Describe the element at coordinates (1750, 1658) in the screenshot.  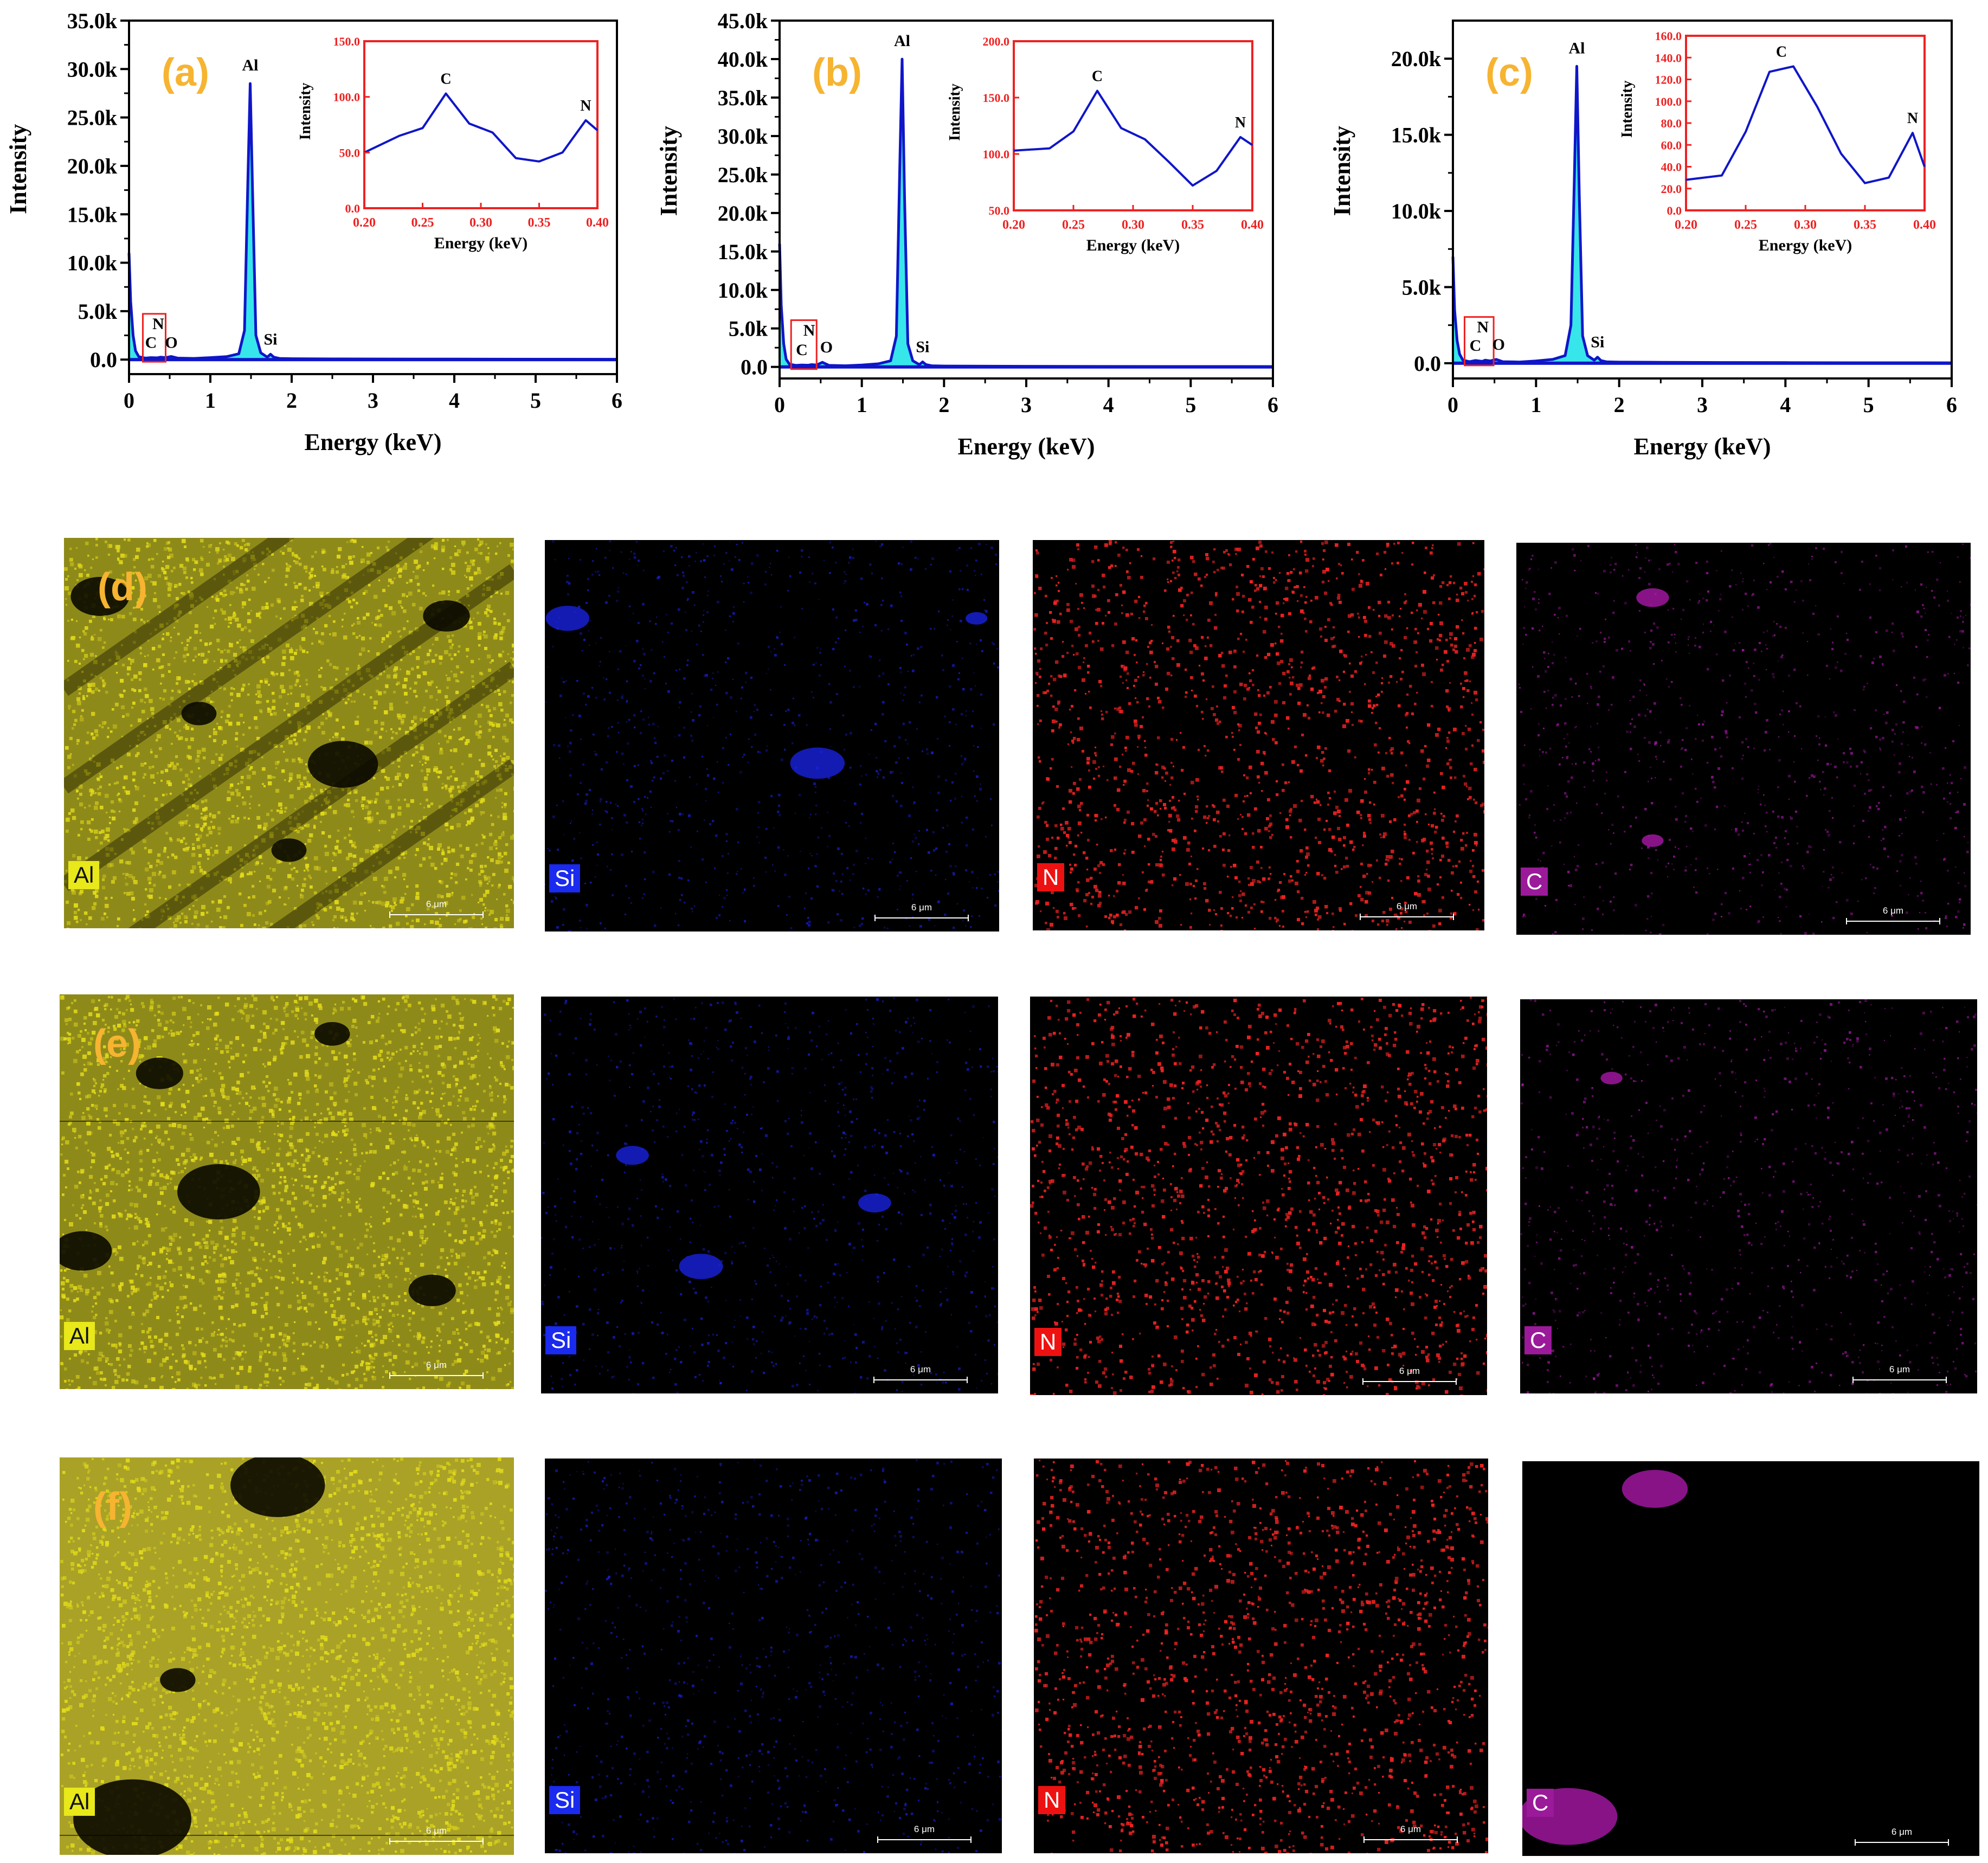
I see `map-f-c: C 6 μm` at that location.